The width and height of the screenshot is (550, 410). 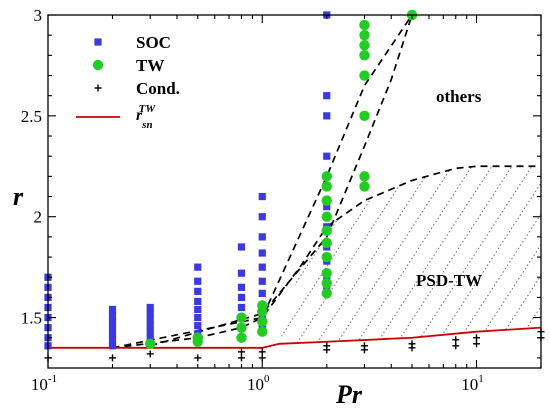 I want to click on y-tick-label: 1.5, so click(x=31, y=318).